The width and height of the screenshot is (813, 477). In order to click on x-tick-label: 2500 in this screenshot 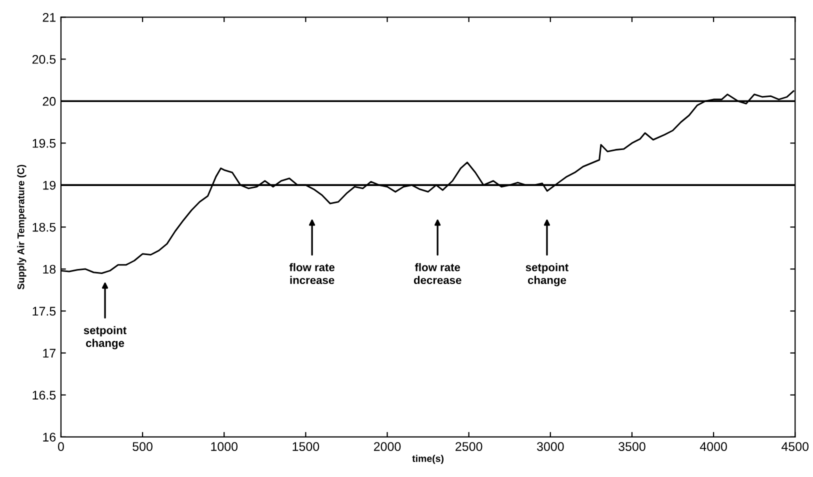, I will do `click(469, 446)`.